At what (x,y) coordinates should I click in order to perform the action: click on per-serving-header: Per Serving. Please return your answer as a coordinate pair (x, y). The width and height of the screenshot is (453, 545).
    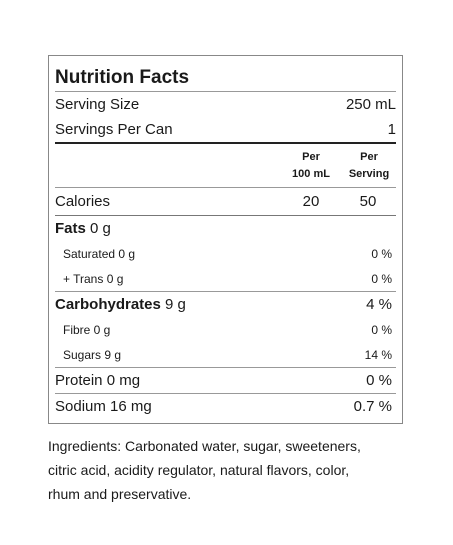
    Looking at the image, I should click on (369, 166).